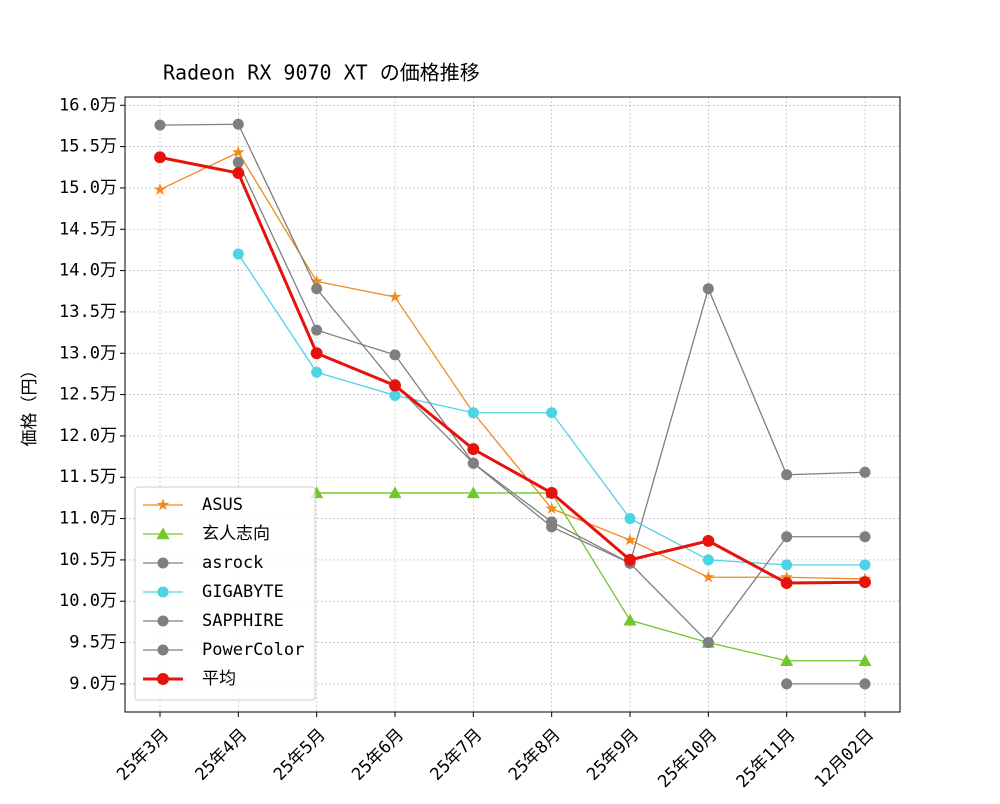  What do you see at coordinates (687, 758) in the screenshot?
I see `x-tick-label: 25年10月` at bounding box center [687, 758].